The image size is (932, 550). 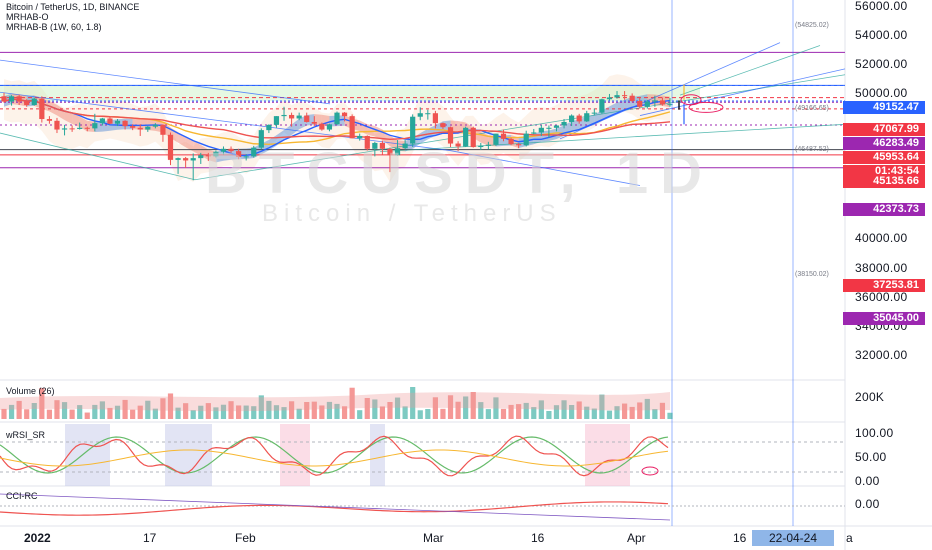 I want to click on rsi-axis-50: 50.00, so click(x=871, y=457).